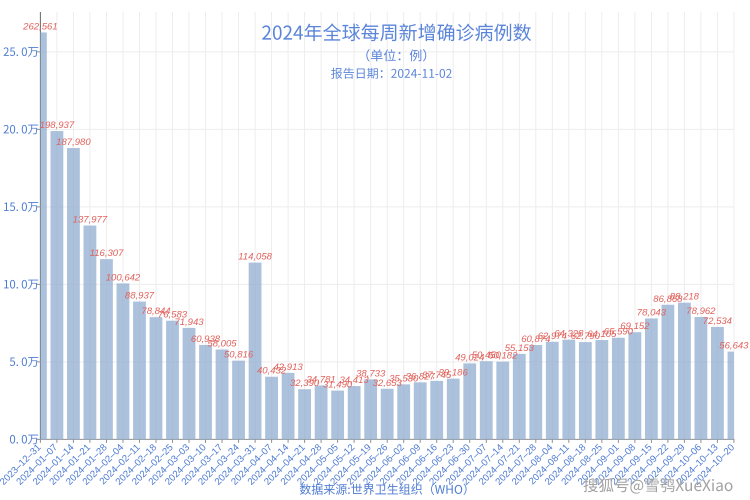 The image size is (750, 500). I want to click on svg-text: 187,980, so click(73, 142).